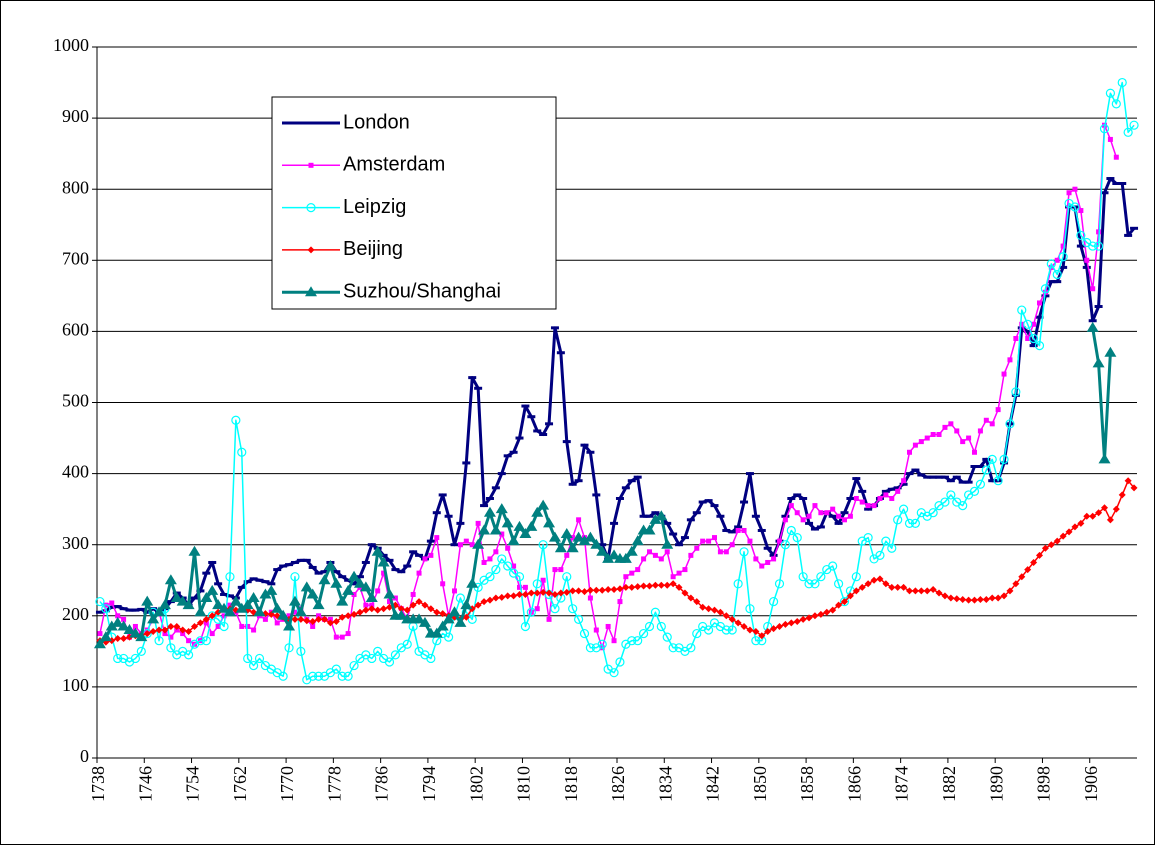 The width and height of the screenshot is (1155, 845). Describe the element at coordinates (373, 249) in the screenshot. I see `legend-label: Beijing` at that location.